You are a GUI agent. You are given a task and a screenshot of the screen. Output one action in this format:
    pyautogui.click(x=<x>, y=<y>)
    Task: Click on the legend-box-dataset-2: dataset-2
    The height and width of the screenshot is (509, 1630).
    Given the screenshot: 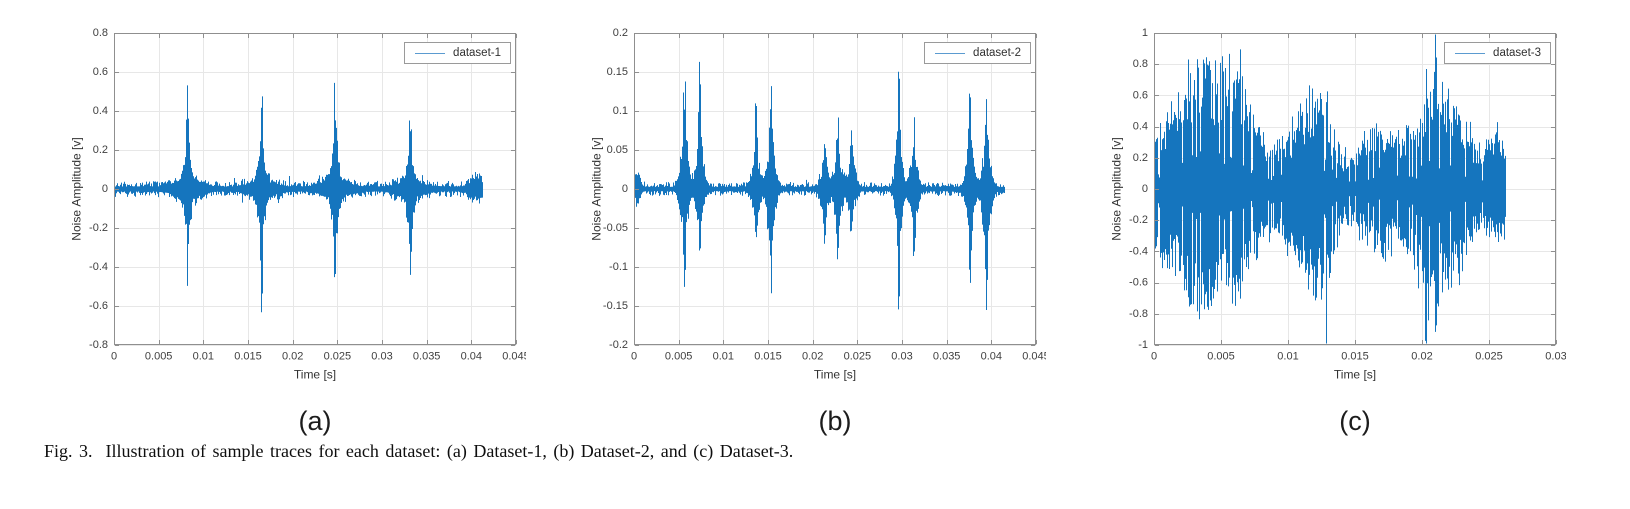 What is the action you would take?
    pyautogui.click(x=977, y=53)
    